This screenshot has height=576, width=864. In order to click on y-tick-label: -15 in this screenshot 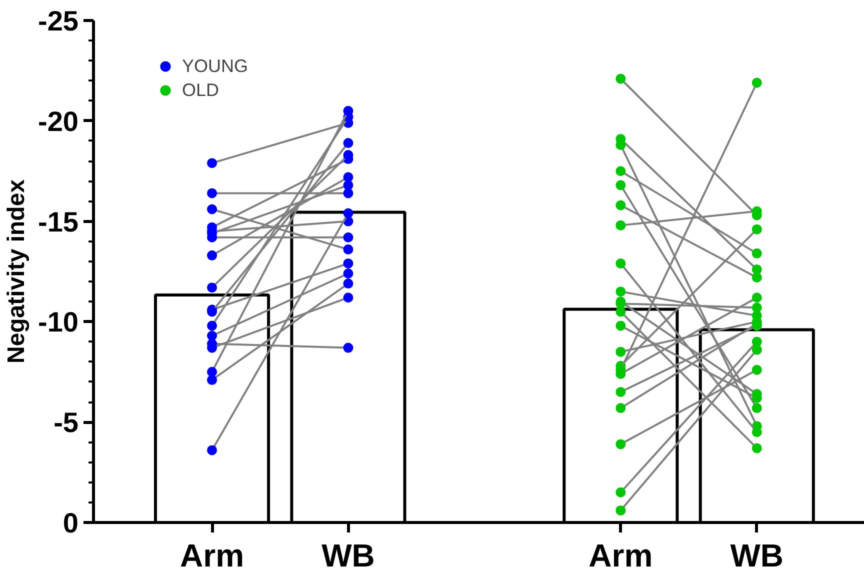, I will do `click(58, 222)`.